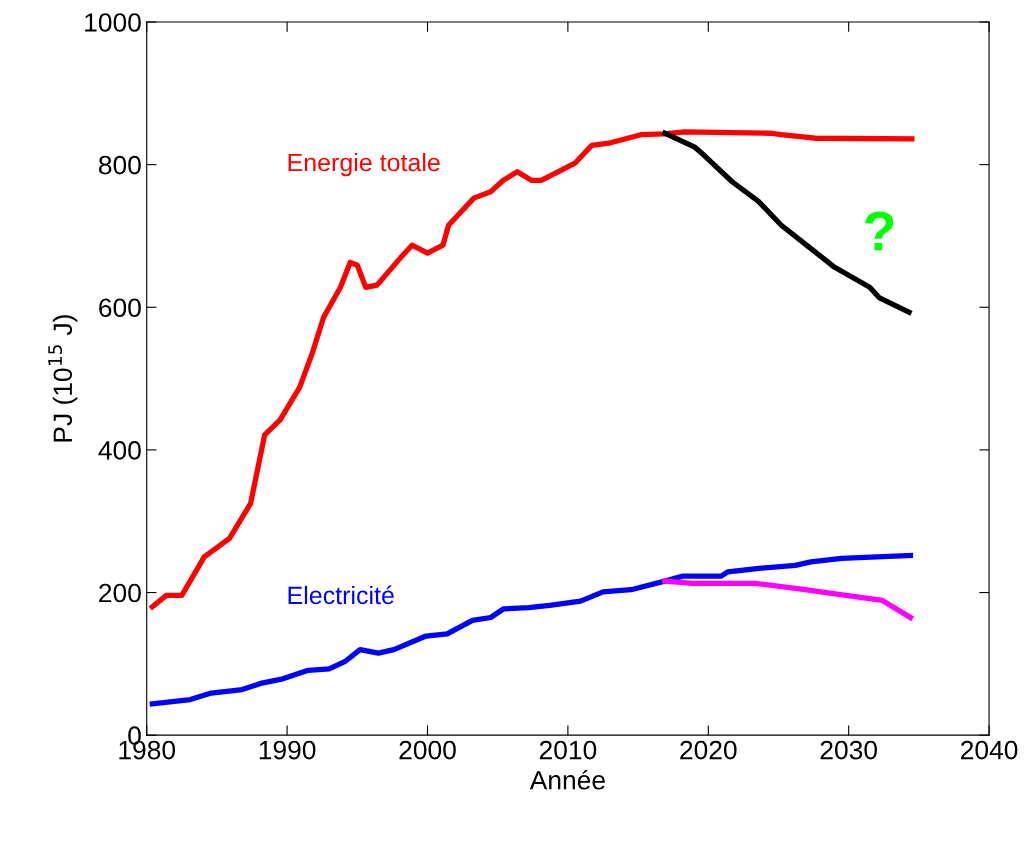 This screenshot has width=1026, height=846. Describe the element at coordinates (120, 593) in the screenshot. I see `y-tick-label: 200` at that location.